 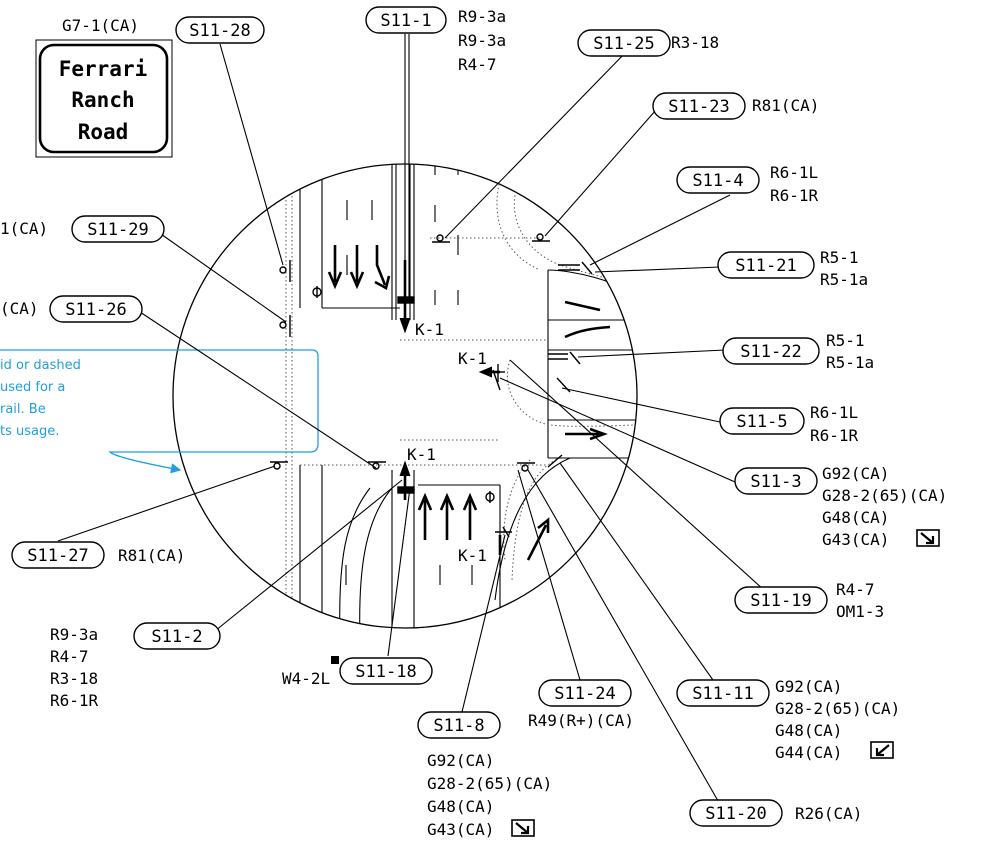 I want to click on callout-s11-25: S11-25, so click(x=624, y=43).